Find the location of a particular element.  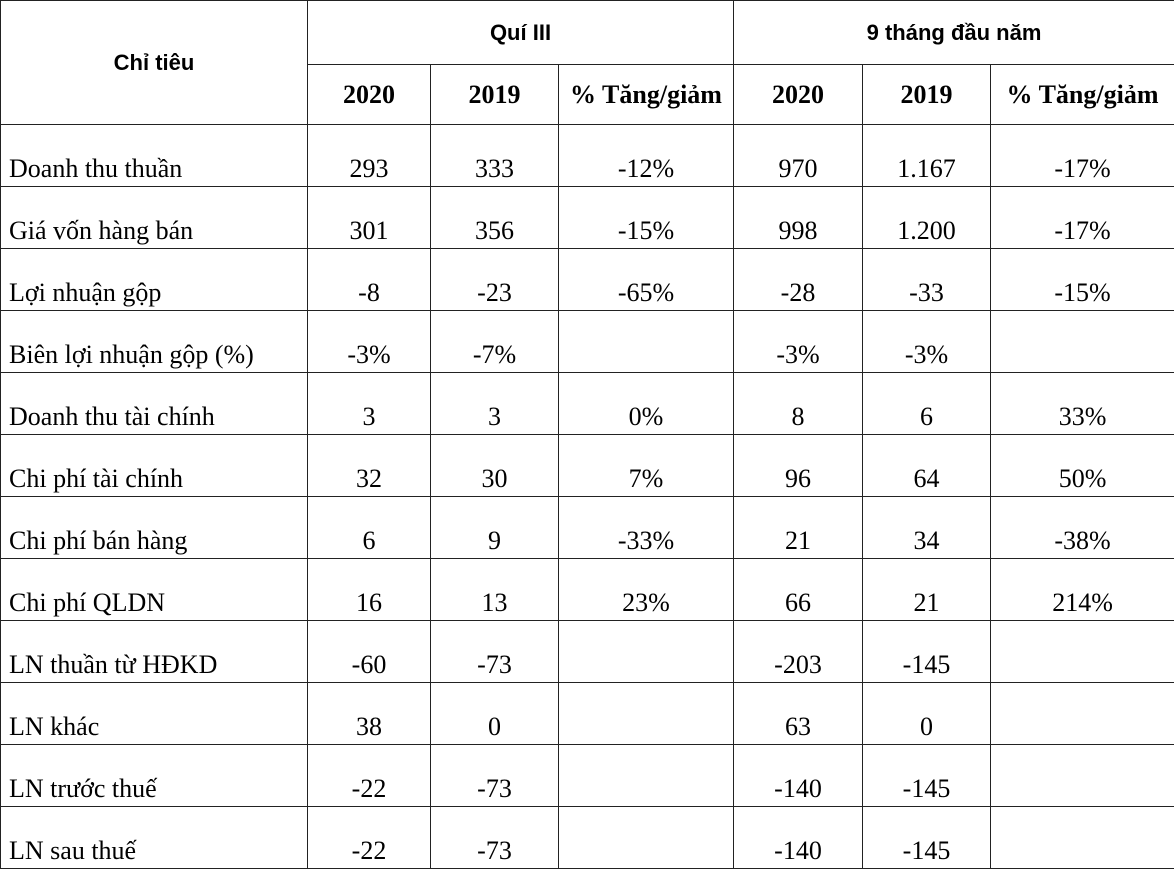

cell: -8 is located at coordinates (369, 280).